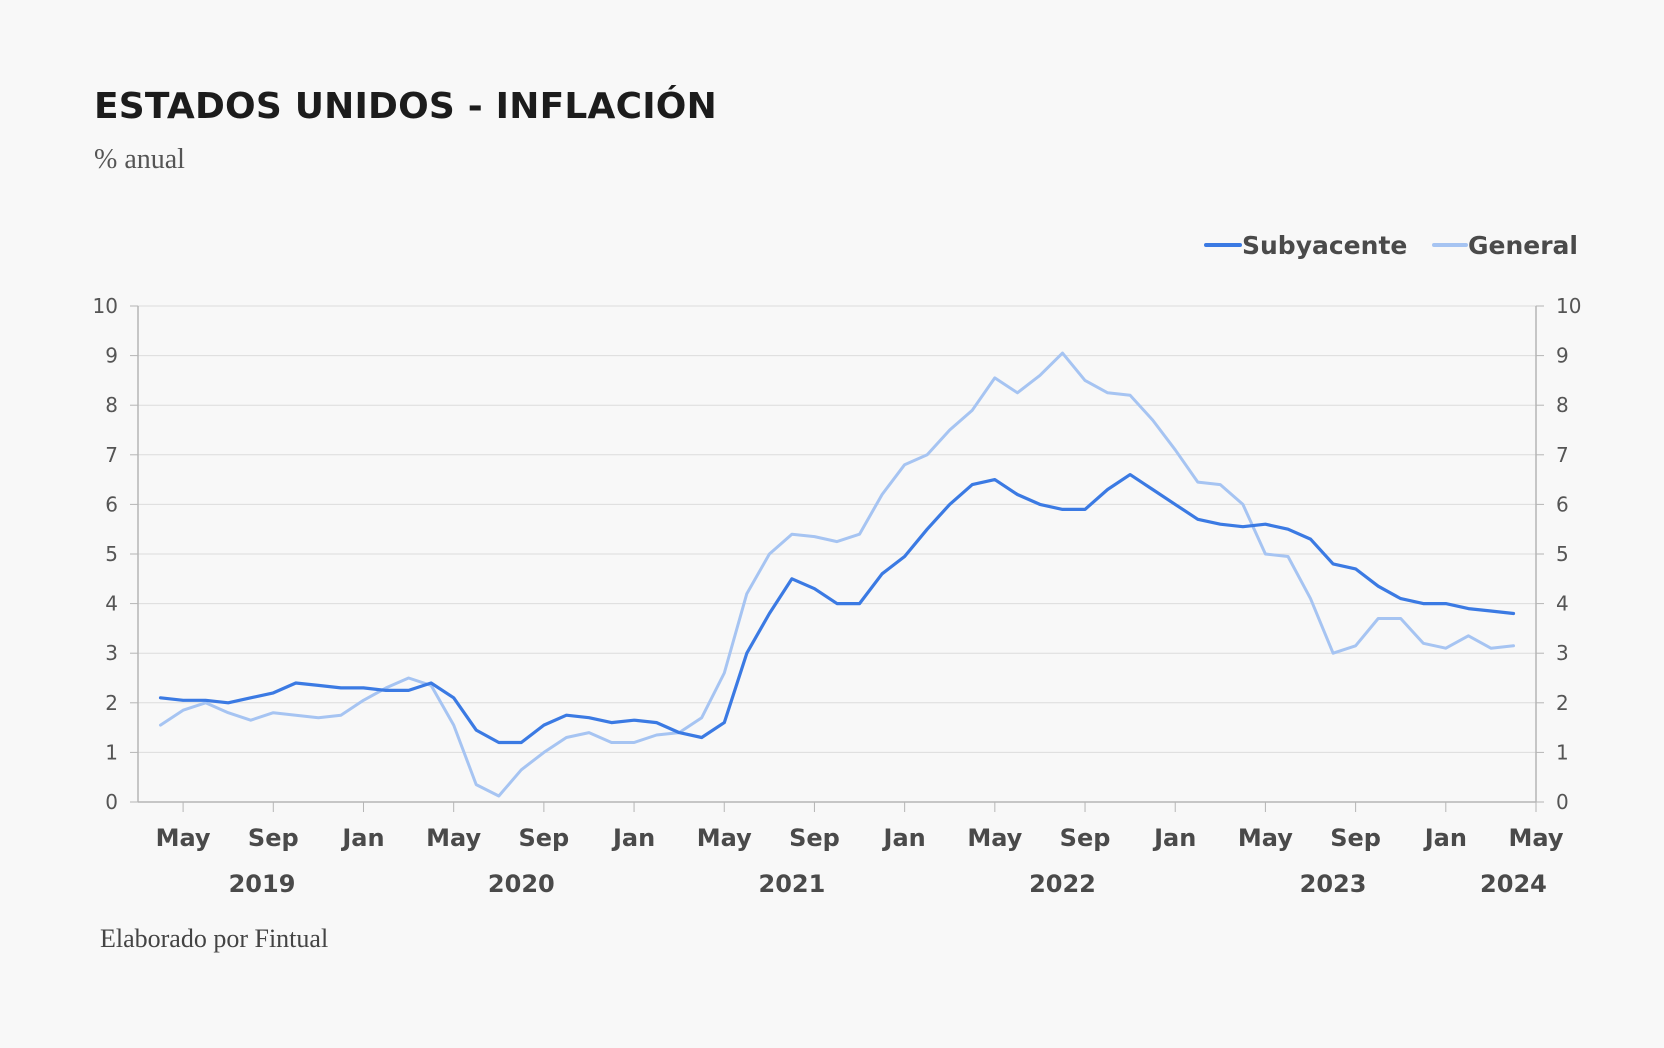 Image resolution: width=1664 pixels, height=1048 pixels. What do you see at coordinates (111, 703) in the screenshot?
I see `y-tick-label-left-2: 2` at bounding box center [111, 703].